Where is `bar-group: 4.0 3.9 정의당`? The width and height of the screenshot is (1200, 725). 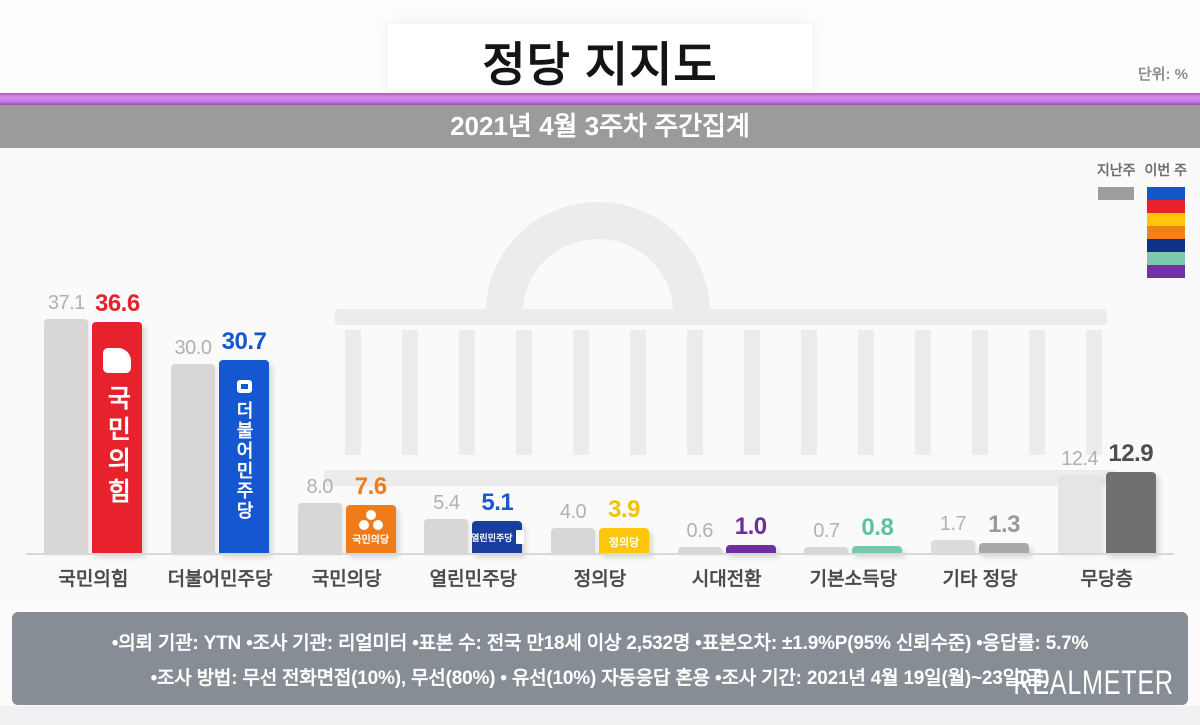
bar-group: 4.0 3.9 정의당 is located at coordinates (600, 350).